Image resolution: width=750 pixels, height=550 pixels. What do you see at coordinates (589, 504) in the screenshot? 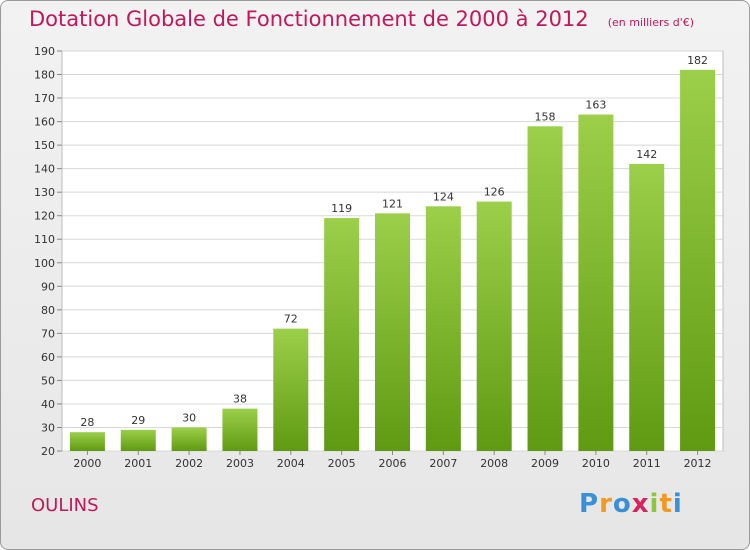
I see `logo-letter: P` at bounding box center [589, 504].